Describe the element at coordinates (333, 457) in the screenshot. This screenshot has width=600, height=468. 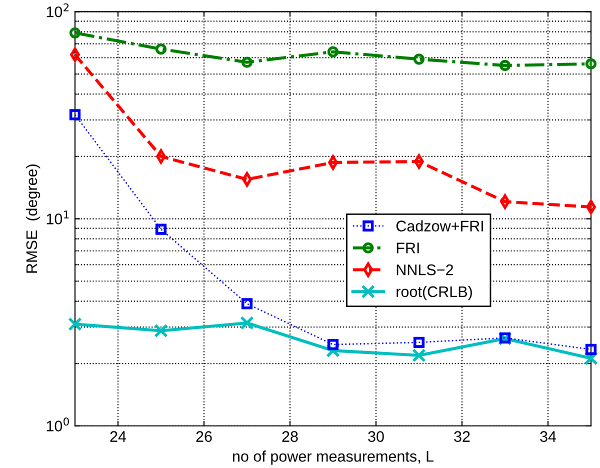
I see `x-axis-title: no of power measurements, L` at that location.